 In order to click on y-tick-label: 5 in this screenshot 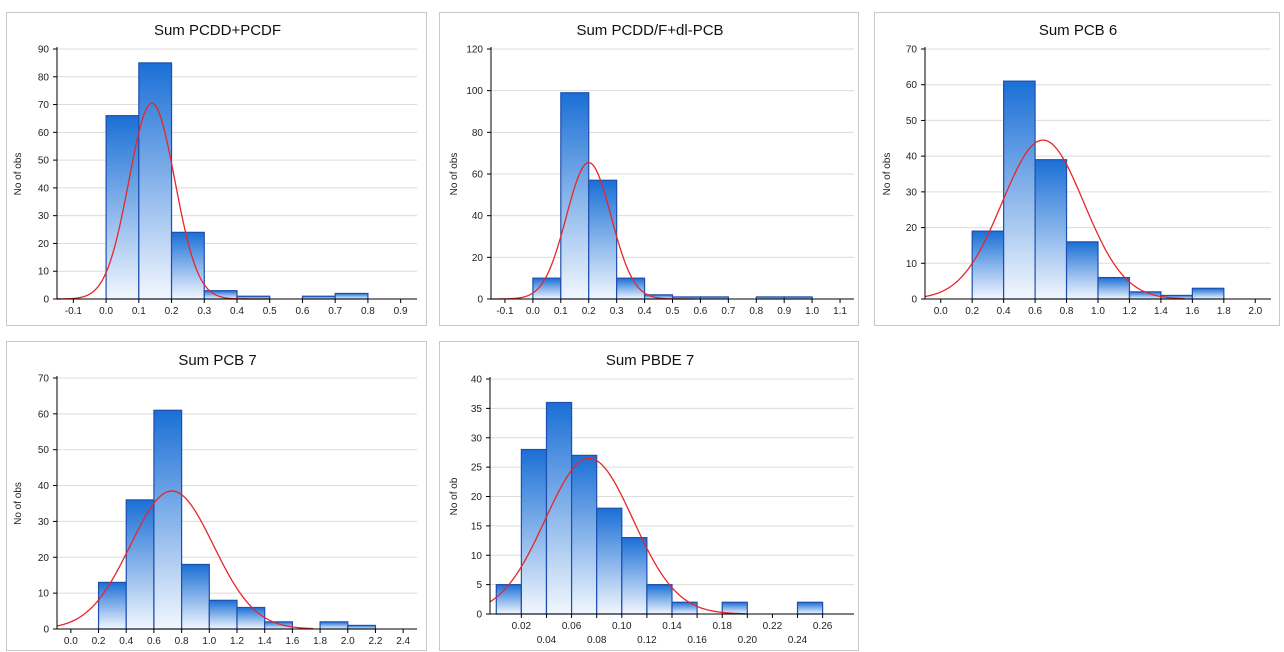, I will do `click(479, 585)`.